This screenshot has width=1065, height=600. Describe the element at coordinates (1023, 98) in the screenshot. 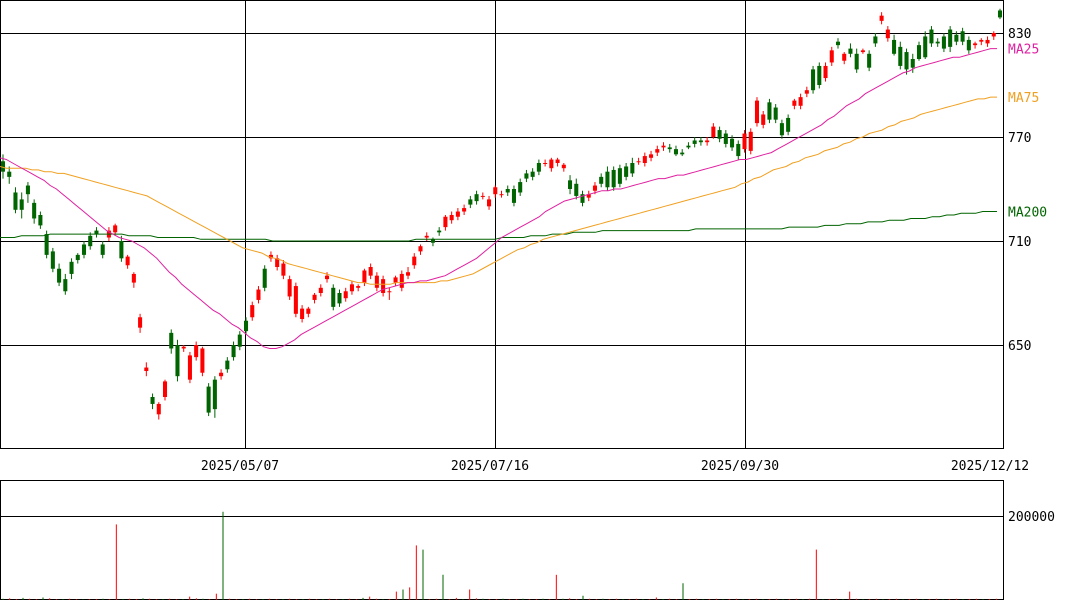

I see `legend-ma75: MA75` at that location.